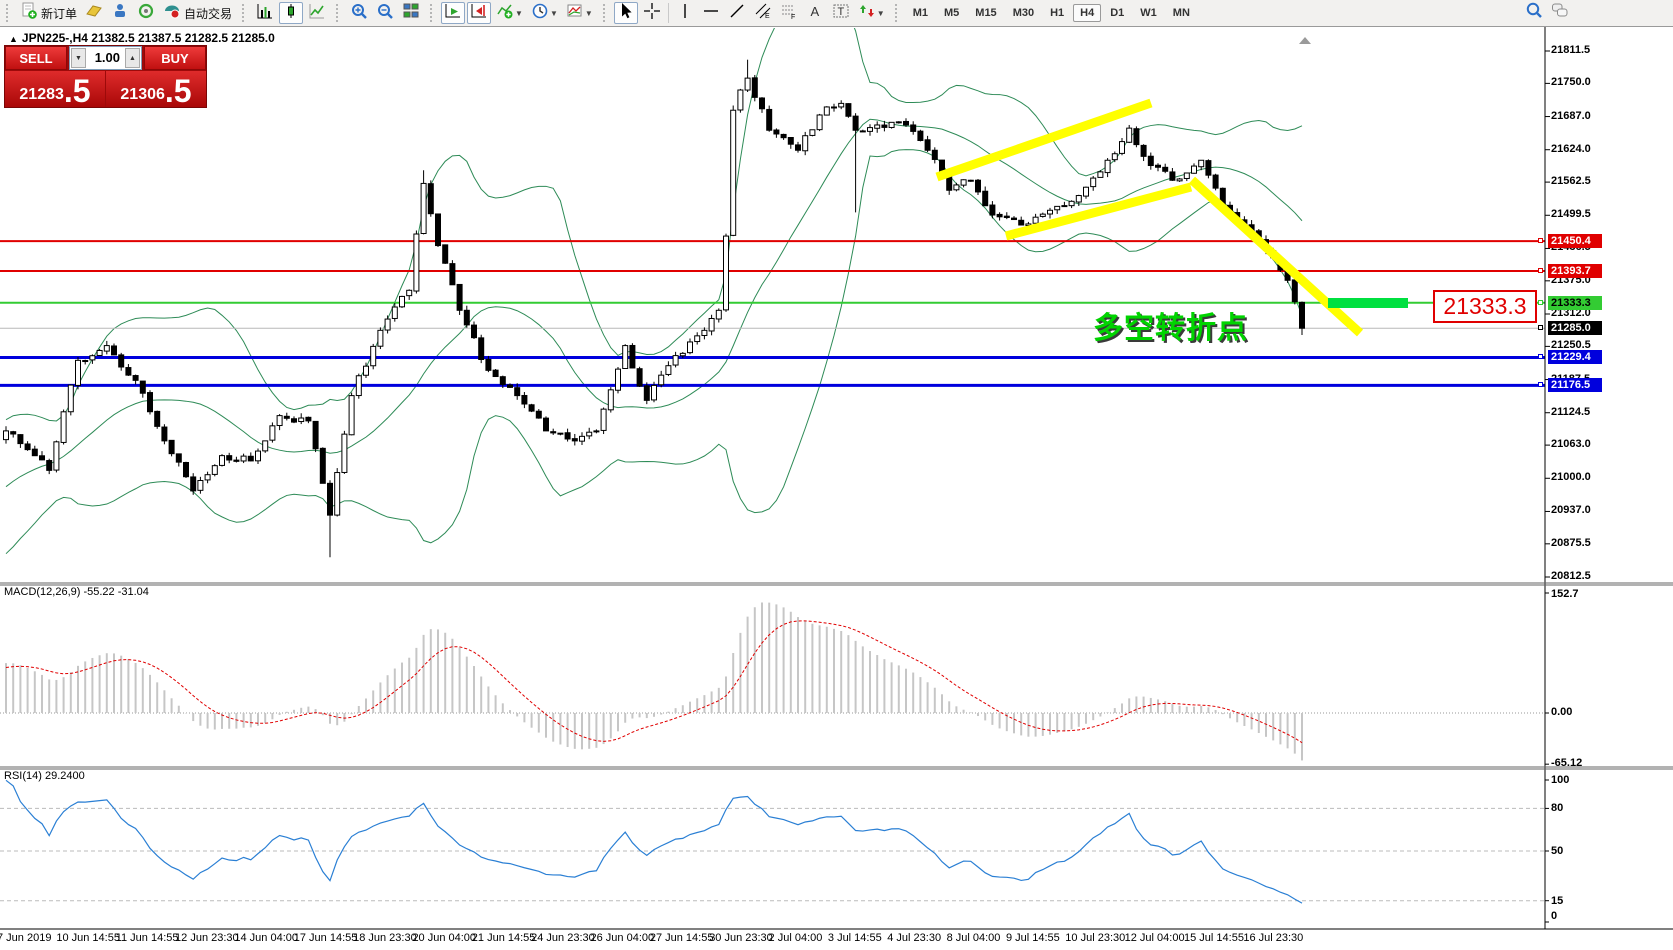 The width and height of the screenshot is (1673, 950). What do you see at coordinates (509, 13) in the screenshot?
I see `indicators-button: ▼` at bounding box center [509, 13].